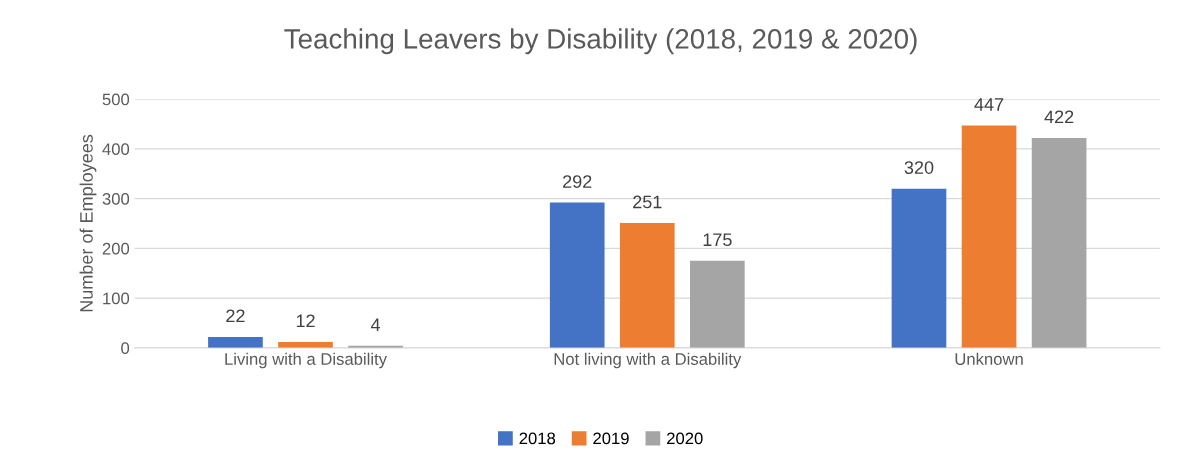 This screenshot has height=472, width=1202. What do you see at coordinates (116, 149) in the screenshot?
I see `y-tick-label: 400` at bounding box center [116, 149].